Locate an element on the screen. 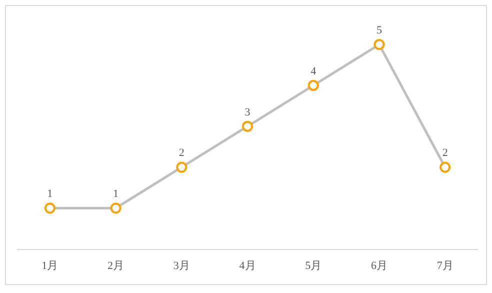 Image resolution: width=492 pixels, height=293 pixels. data-label: 5 is located at coordinates (379, 30).